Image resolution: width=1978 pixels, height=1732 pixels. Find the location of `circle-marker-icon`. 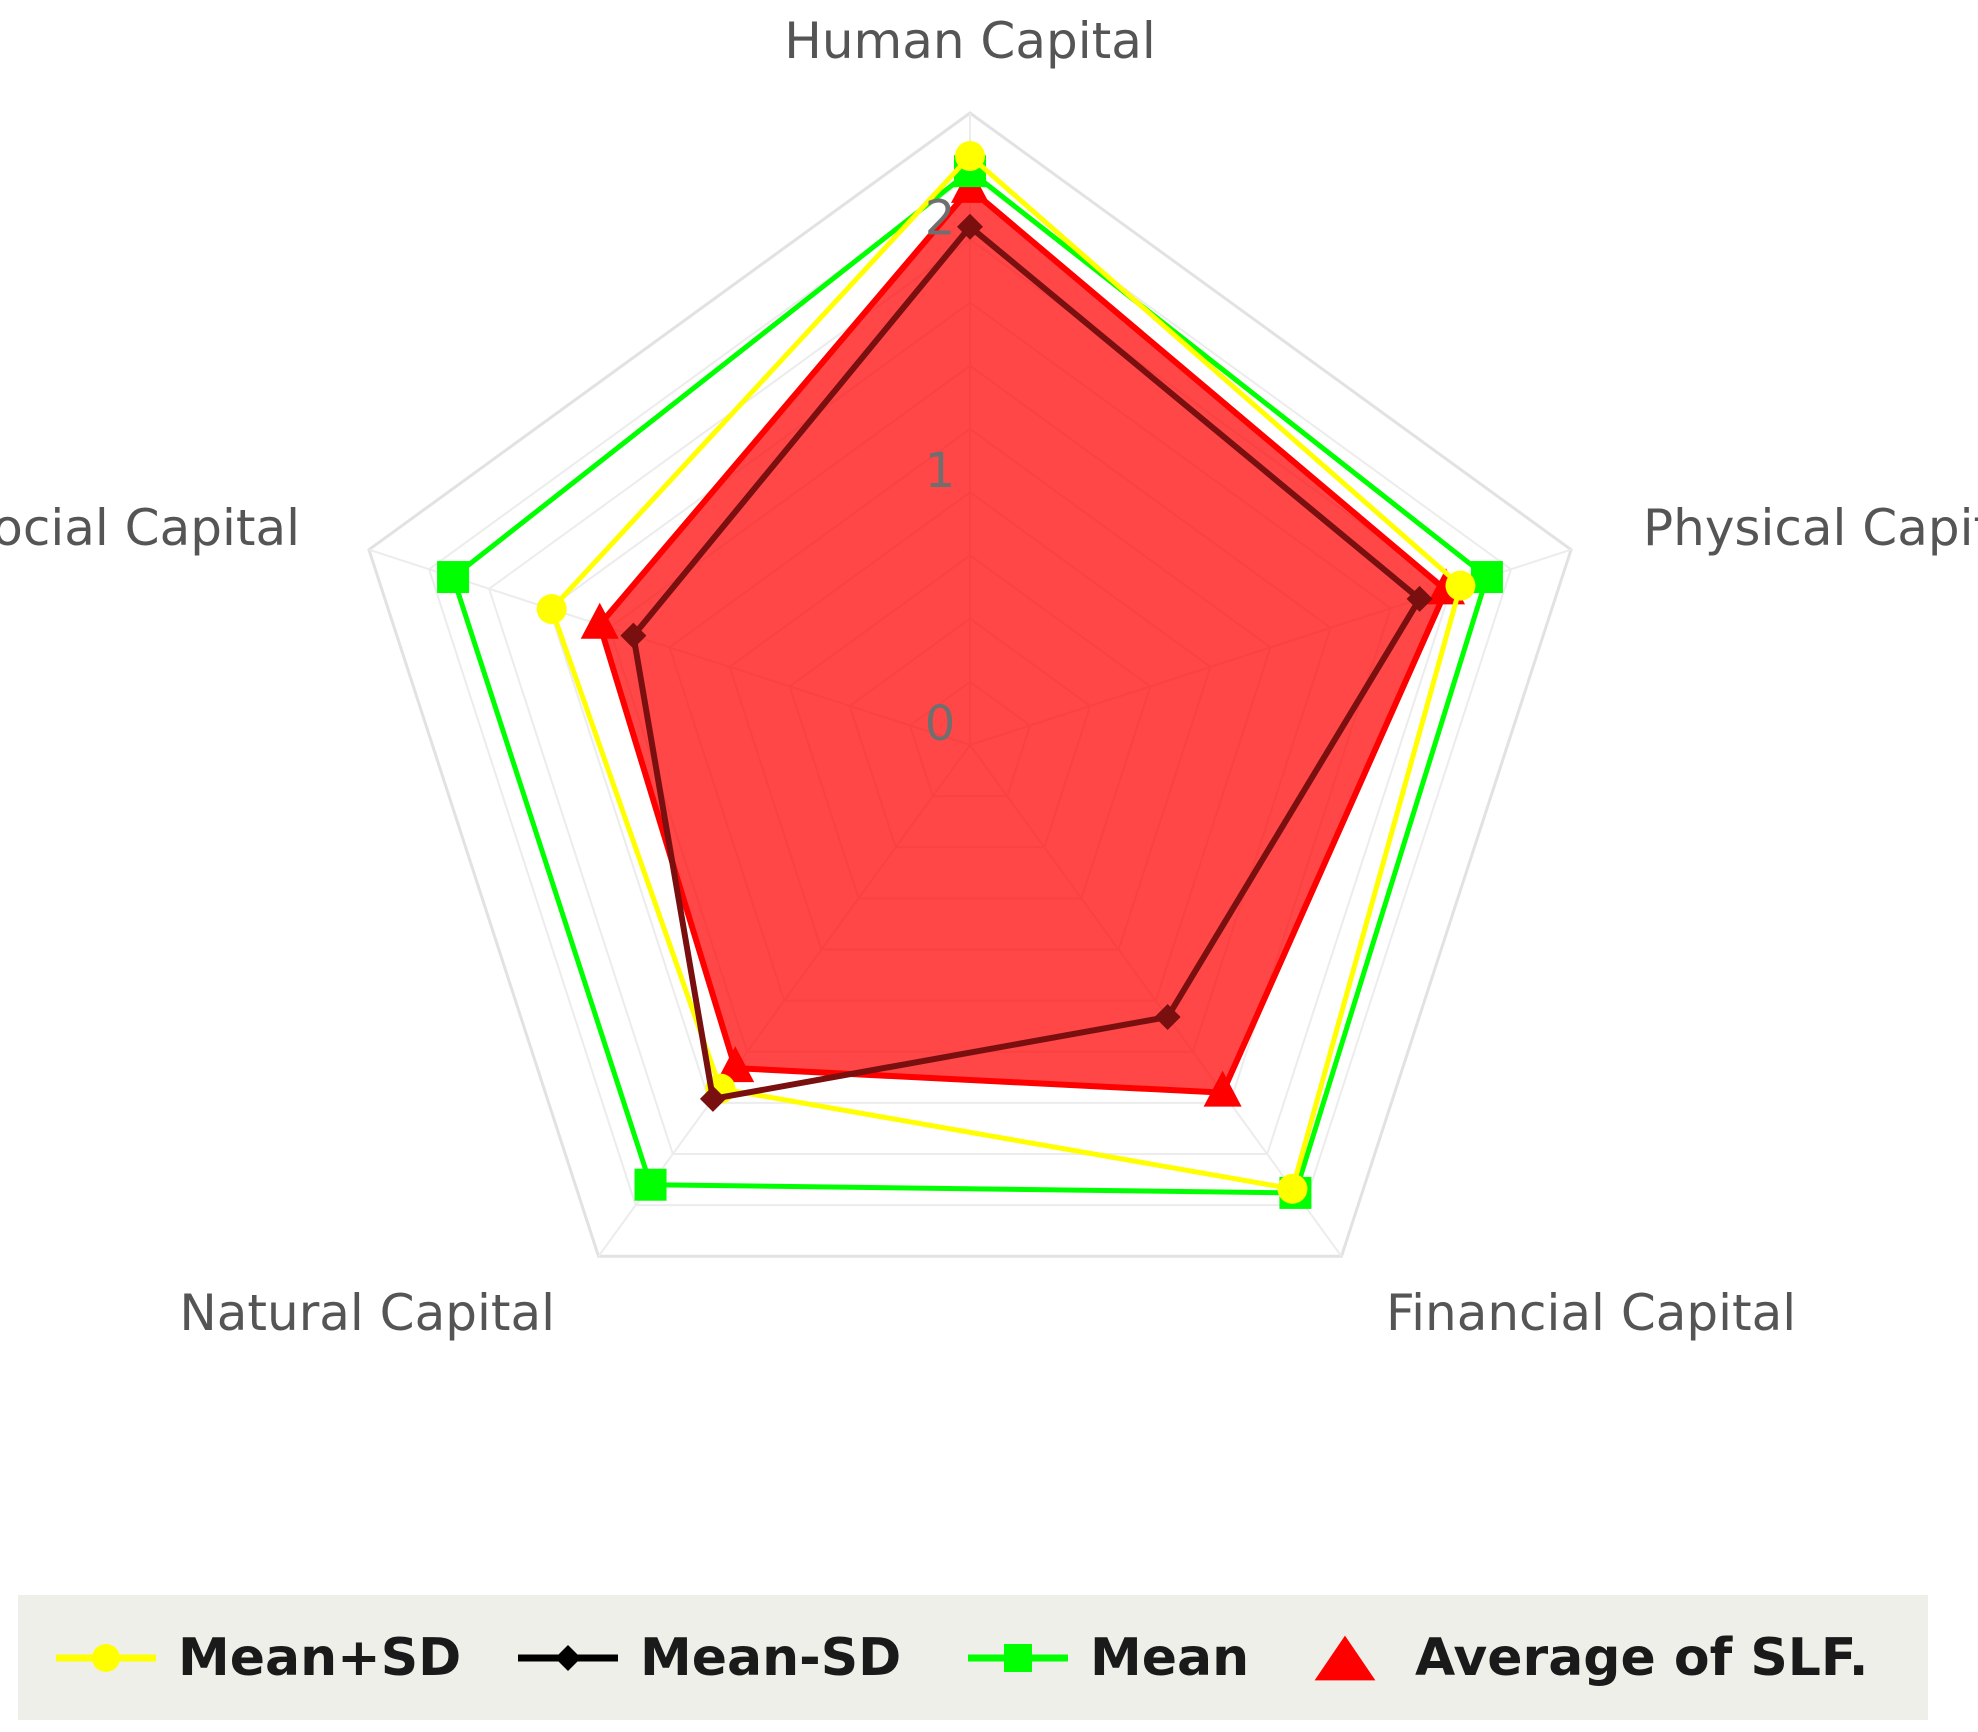

circle-marker-icon is located at coordinates (106, 1657).